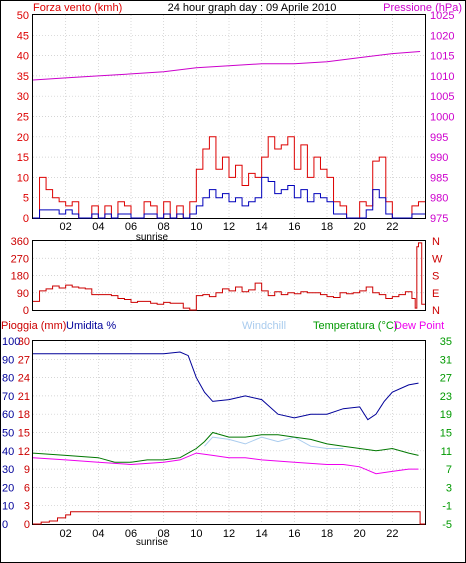 The image size is (466, 563). What do you see at coordinates (91, 326) in the screenshot?
I see `humidity-label: Umidita %` at bounding box center [91, 326].